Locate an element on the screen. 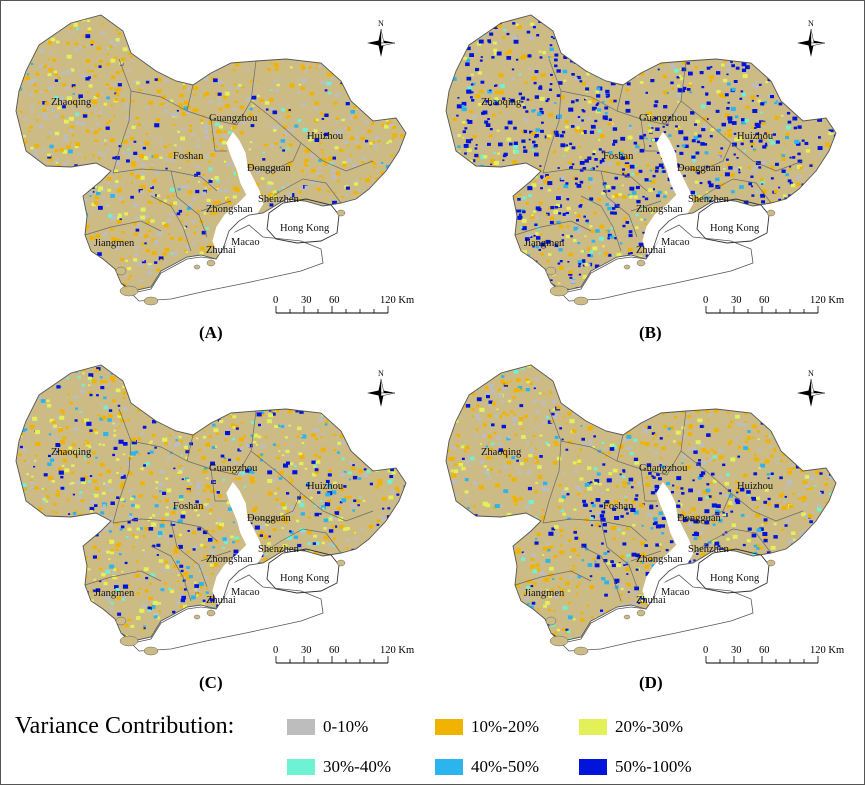  panel-label-b: (B) is located at coordinates (650, 332).